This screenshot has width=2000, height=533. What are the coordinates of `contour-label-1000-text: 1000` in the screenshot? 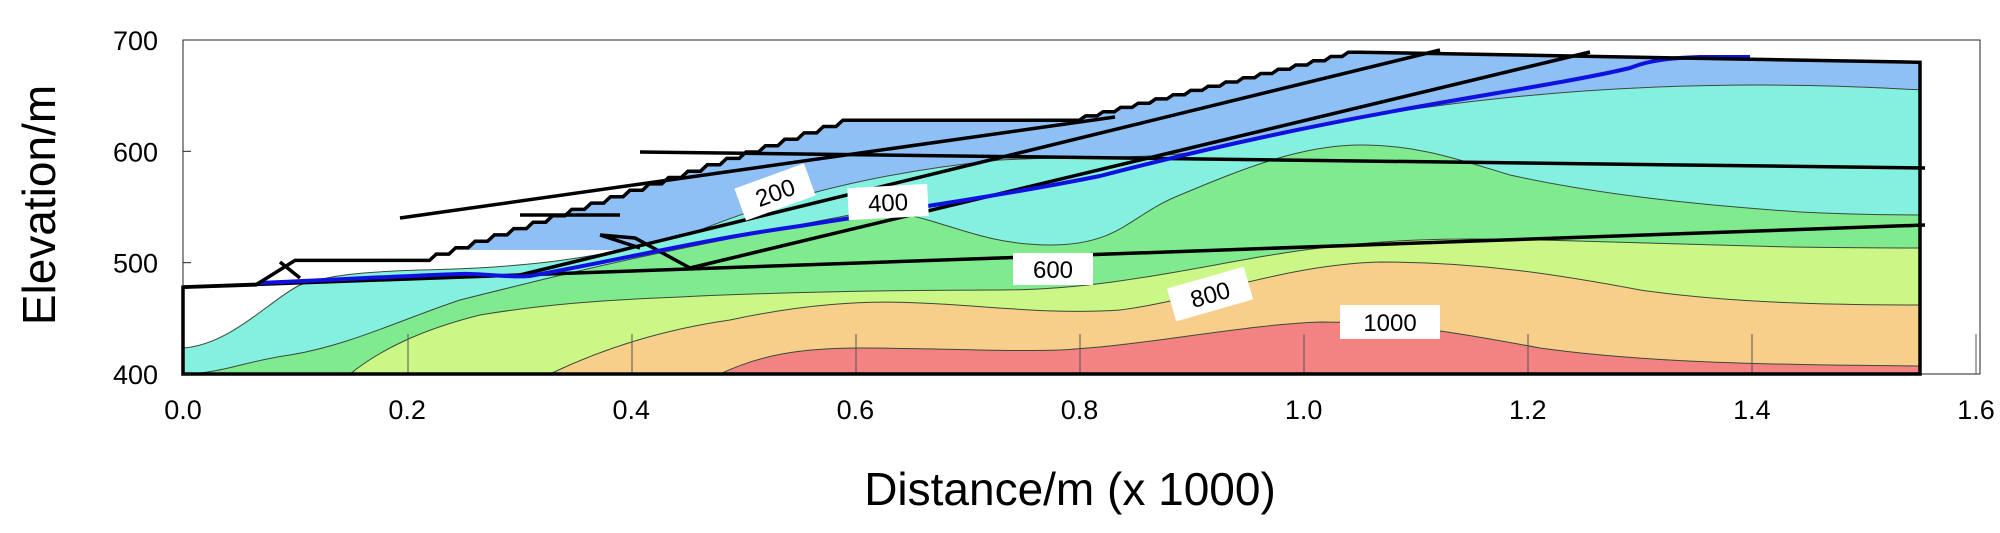 It's located at (1389, 323).